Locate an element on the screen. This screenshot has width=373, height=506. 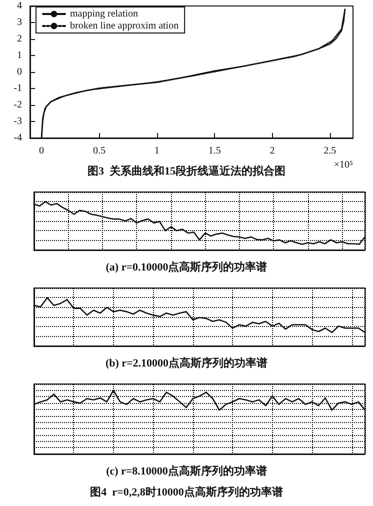
y-tick-label: -3 is located at coordinates (18, 121).